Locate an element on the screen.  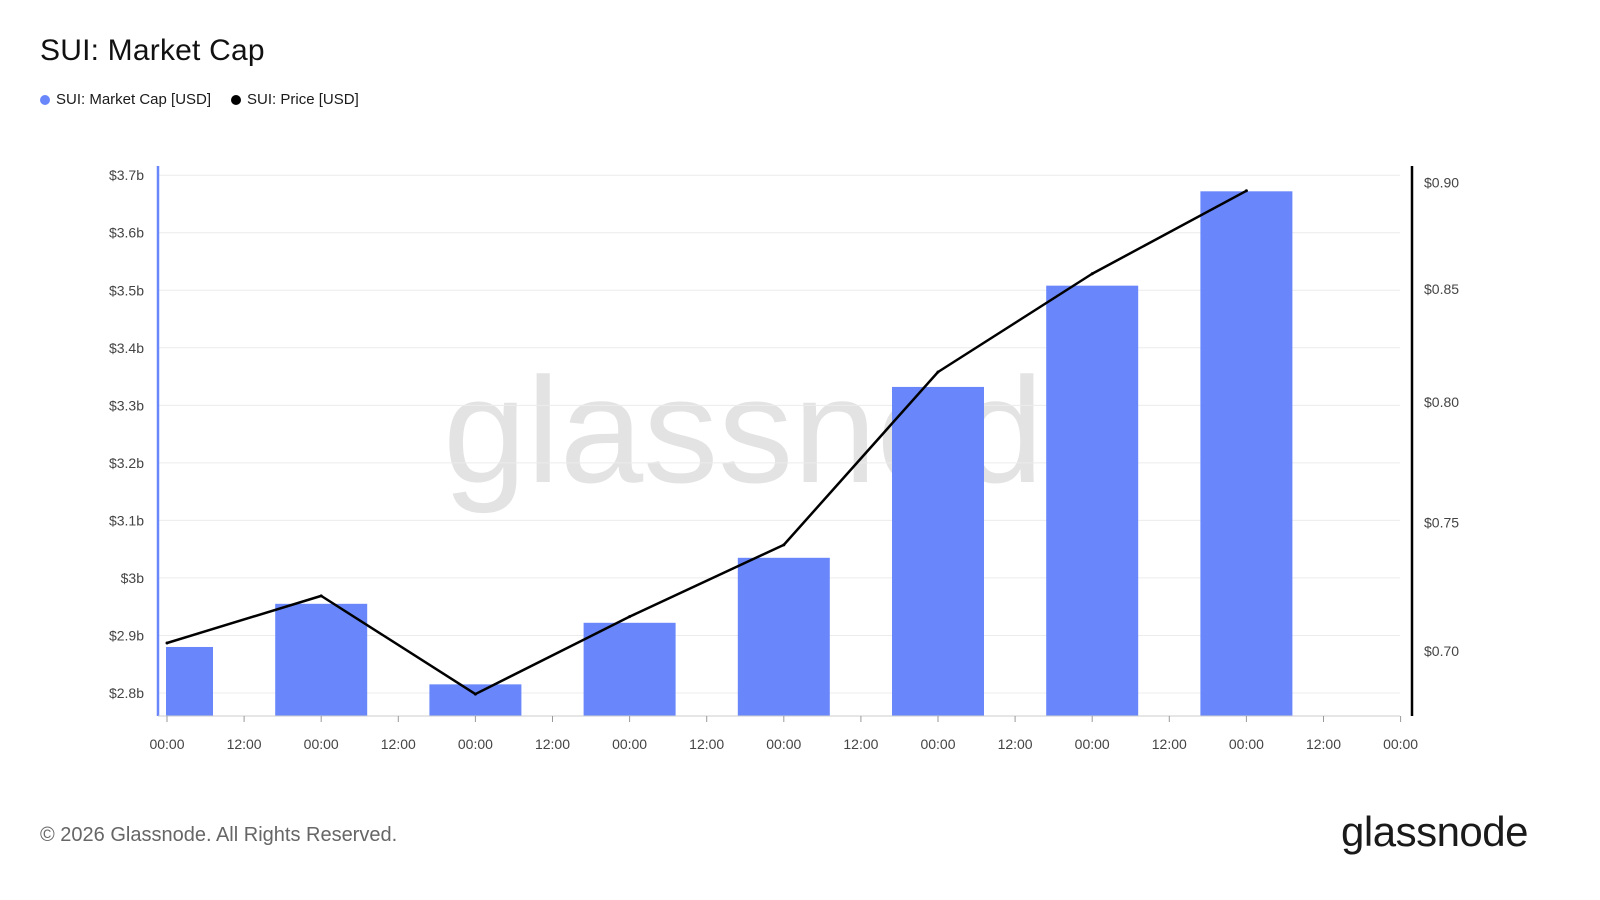
right-axis-tick-label: $0.90 is located at coordinates (1441, 182).